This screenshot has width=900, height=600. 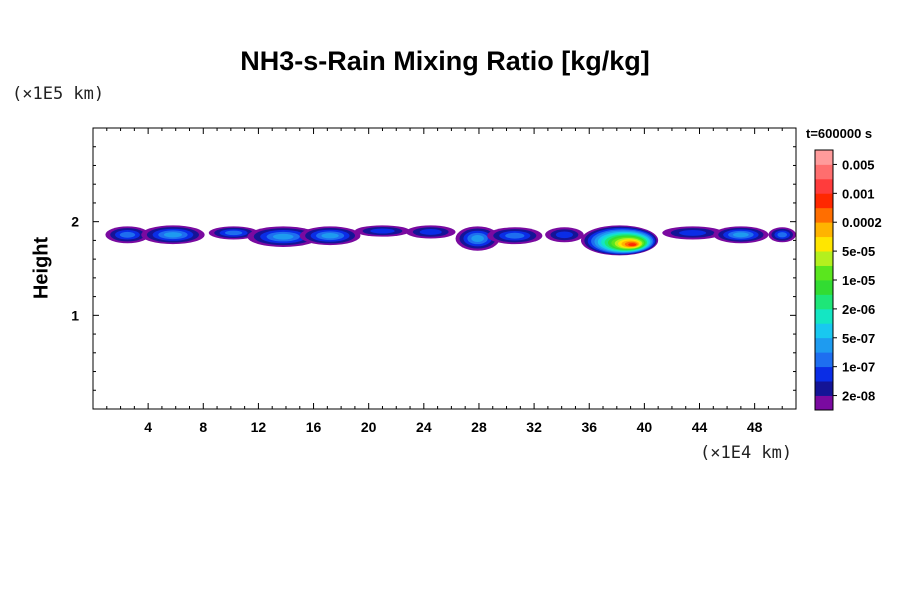 I want to click on colorbar-label: 2e-08, so click(x=858, y=396).